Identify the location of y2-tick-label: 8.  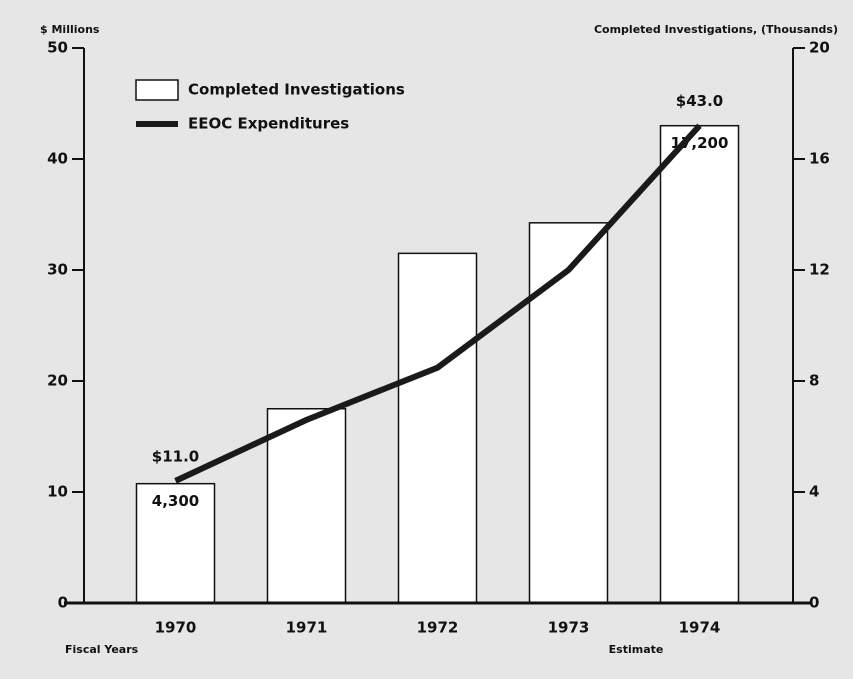
(814, 381).